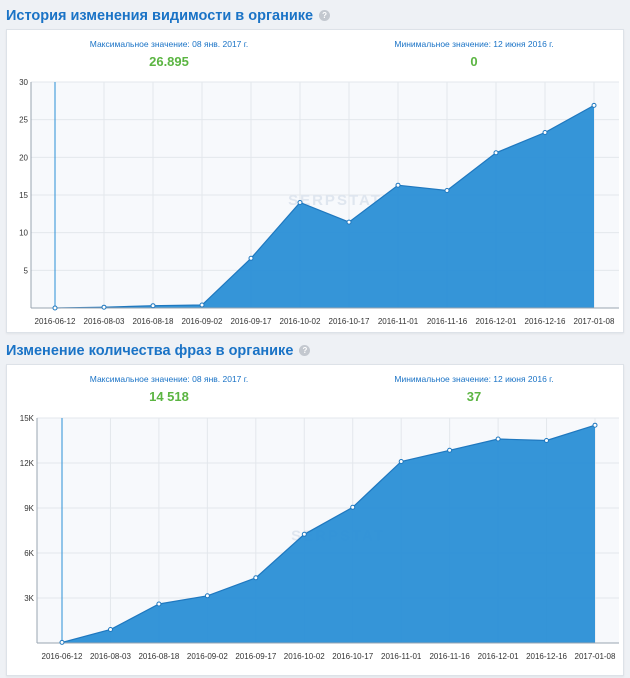 This screenshot has width=630, height=678. Describe the element at coordinates (474, 61) in the screenshot. I see `min-value: 0` at that location.